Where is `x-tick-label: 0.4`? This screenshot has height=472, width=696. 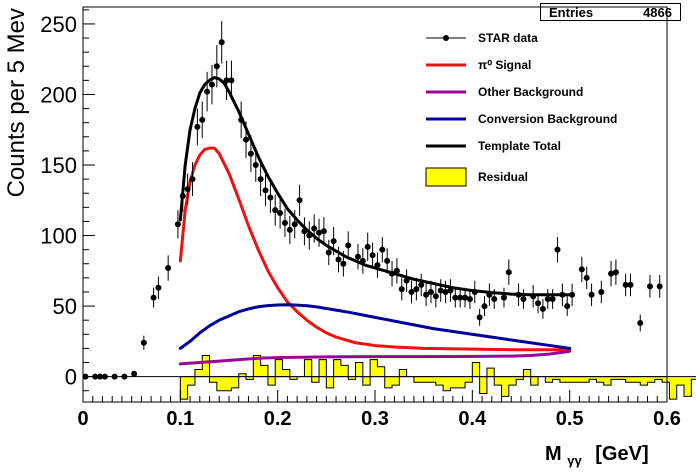 x-tick-label: 0.4 is located at coordinates (472, 419).